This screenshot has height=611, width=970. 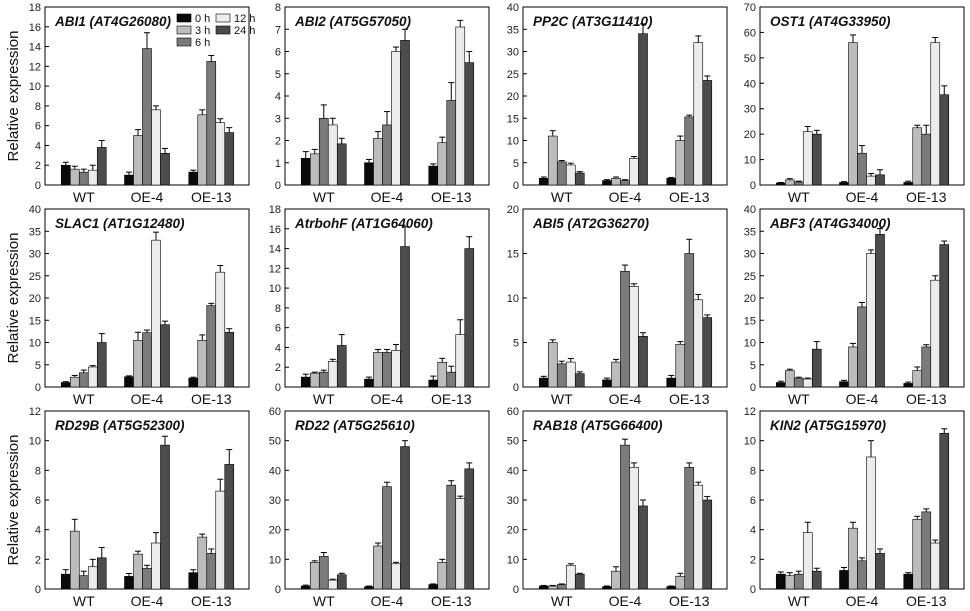 What do you see at coordinates (278, 329) in the screenshot?
I see `y-tick-label: 6` at bounding box center [278, 329].